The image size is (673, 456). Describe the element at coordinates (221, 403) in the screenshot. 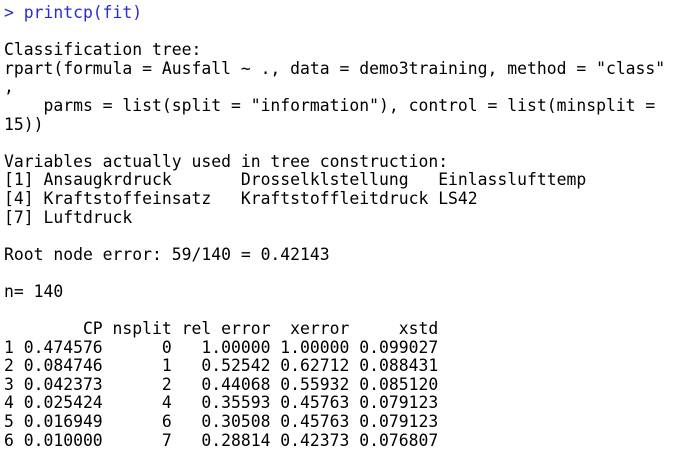

I see `cp-table-row: 4 0.025424 4 0.35593 0.45763 0.079123` at that location.